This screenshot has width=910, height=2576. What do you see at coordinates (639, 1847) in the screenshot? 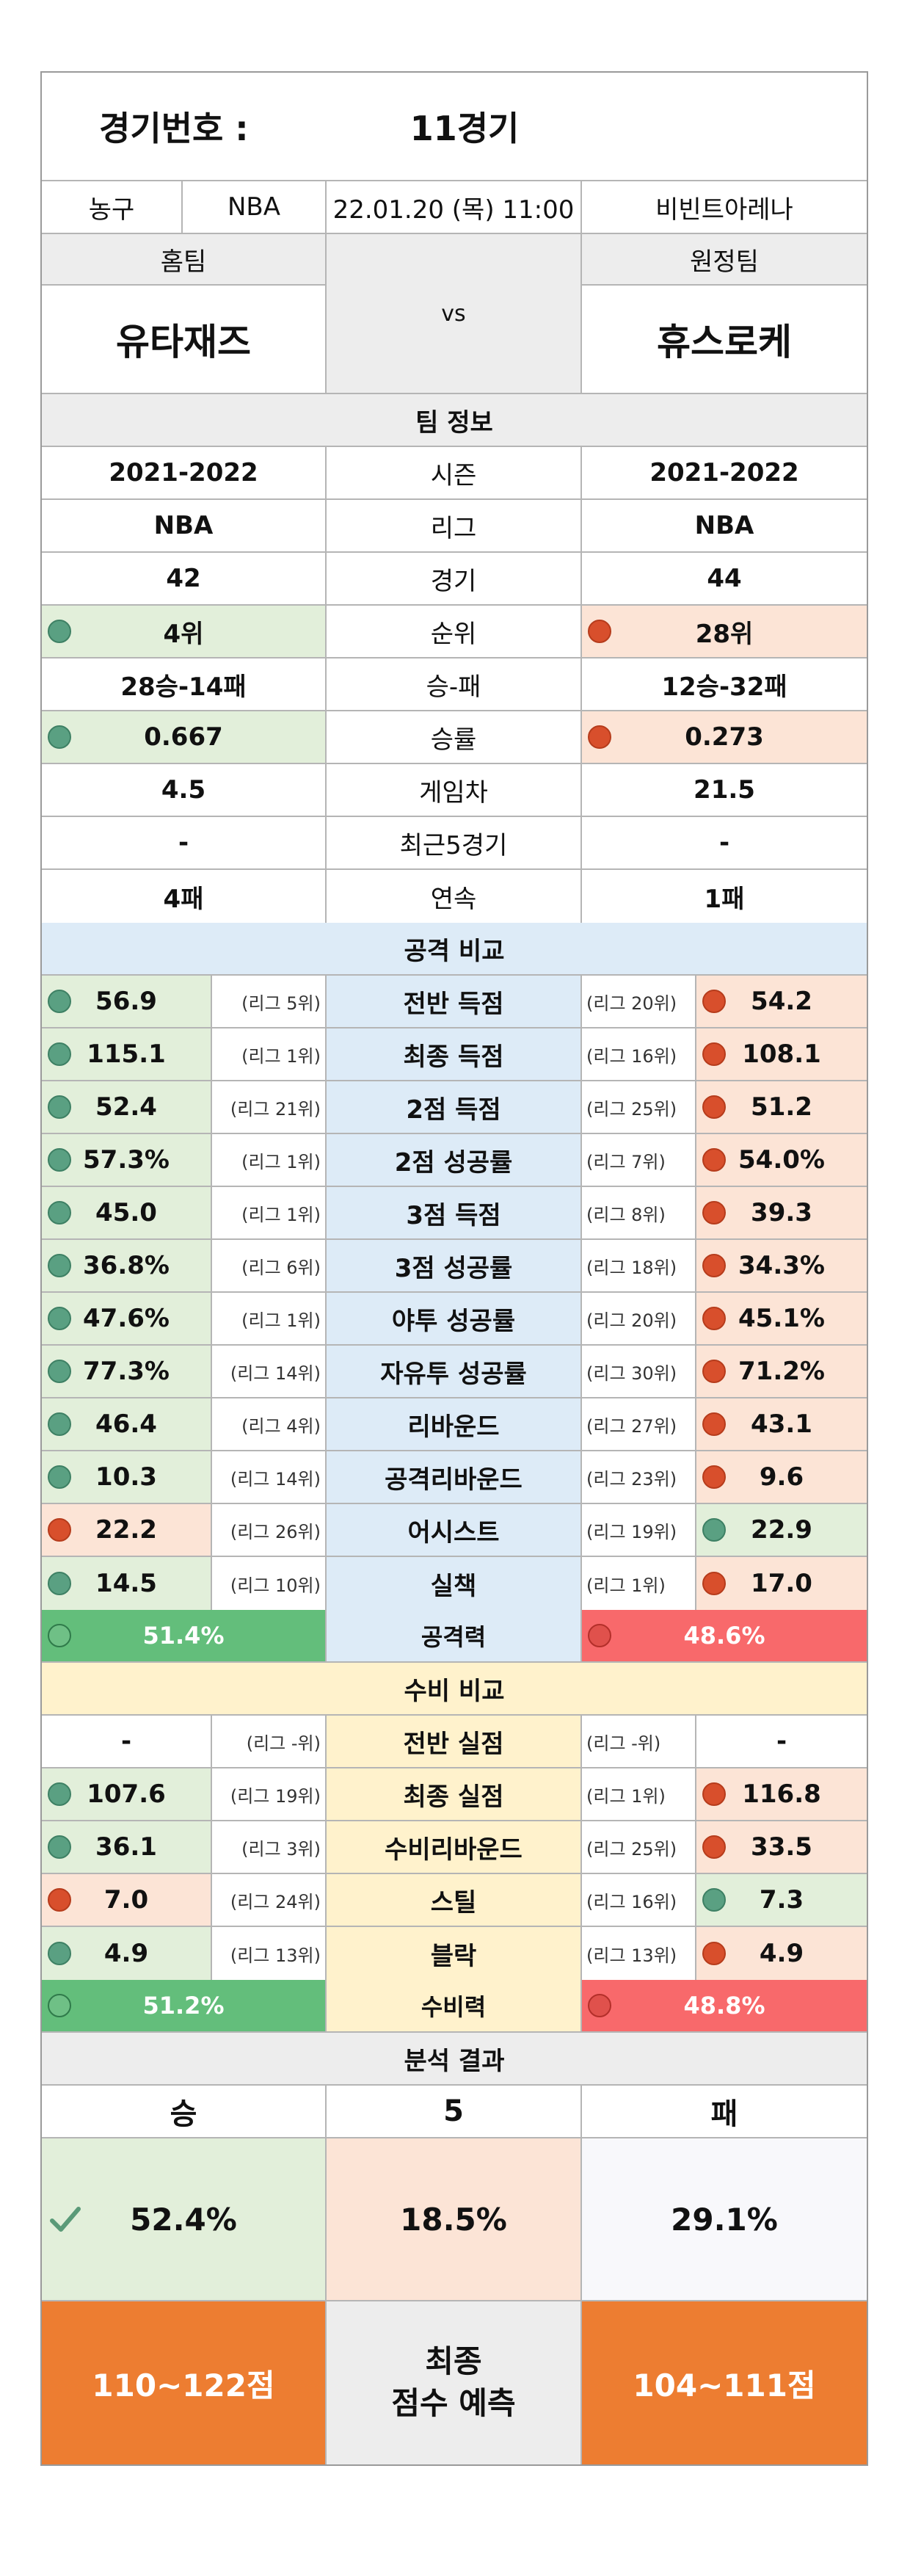
I see `away-rank: (리그 25위)` at bounding box center [639, 1847].